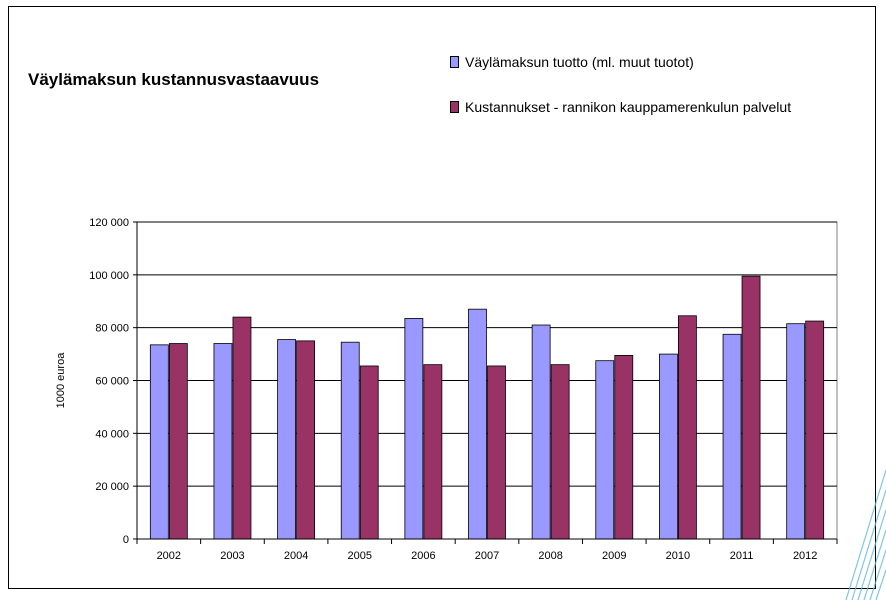 The height and width of the screenshot is (600, 886). Describe the element at coordinates (496, 452) in the screenshot. I see `bar-costs-2007` at that location.